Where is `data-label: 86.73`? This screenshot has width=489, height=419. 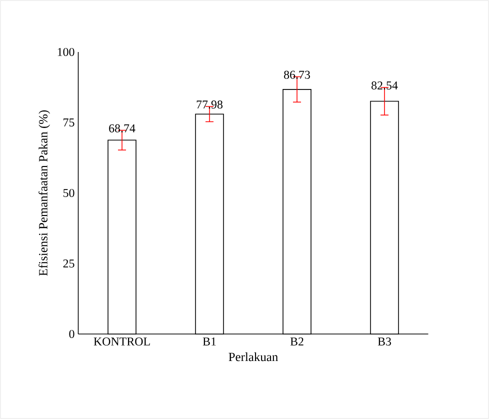 data-label: 86.73 is located at coordinates (297, 74).